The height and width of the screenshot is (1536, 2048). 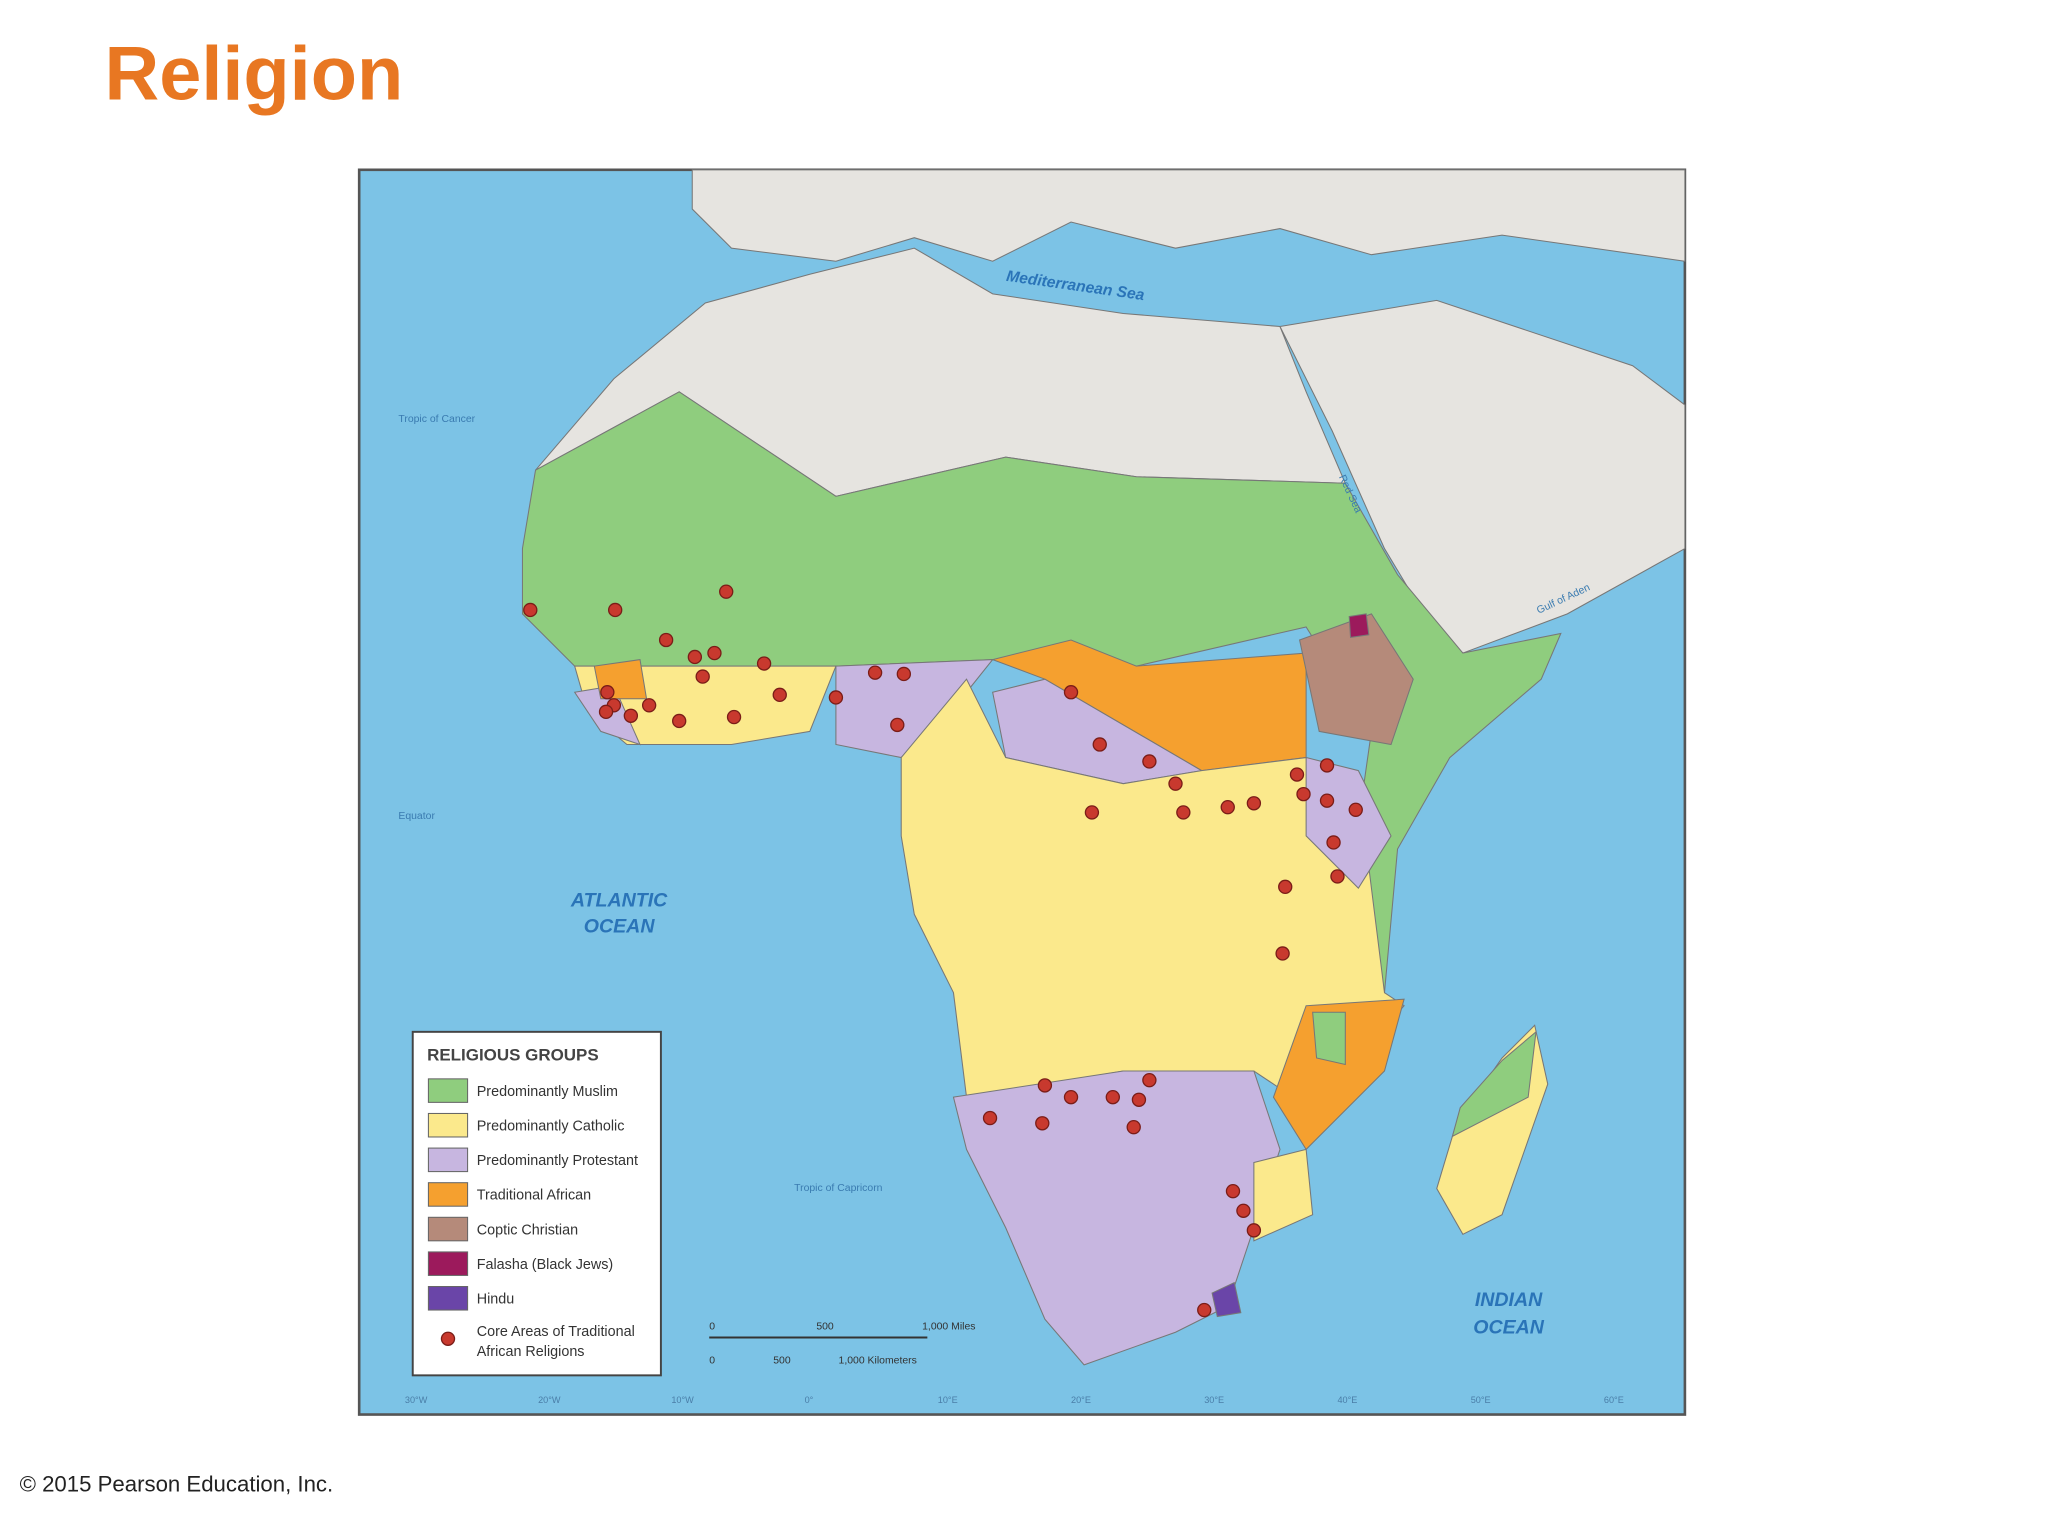 I want to click on scale-label: 1,000 Kilometers, so click(x=878, y=1361).